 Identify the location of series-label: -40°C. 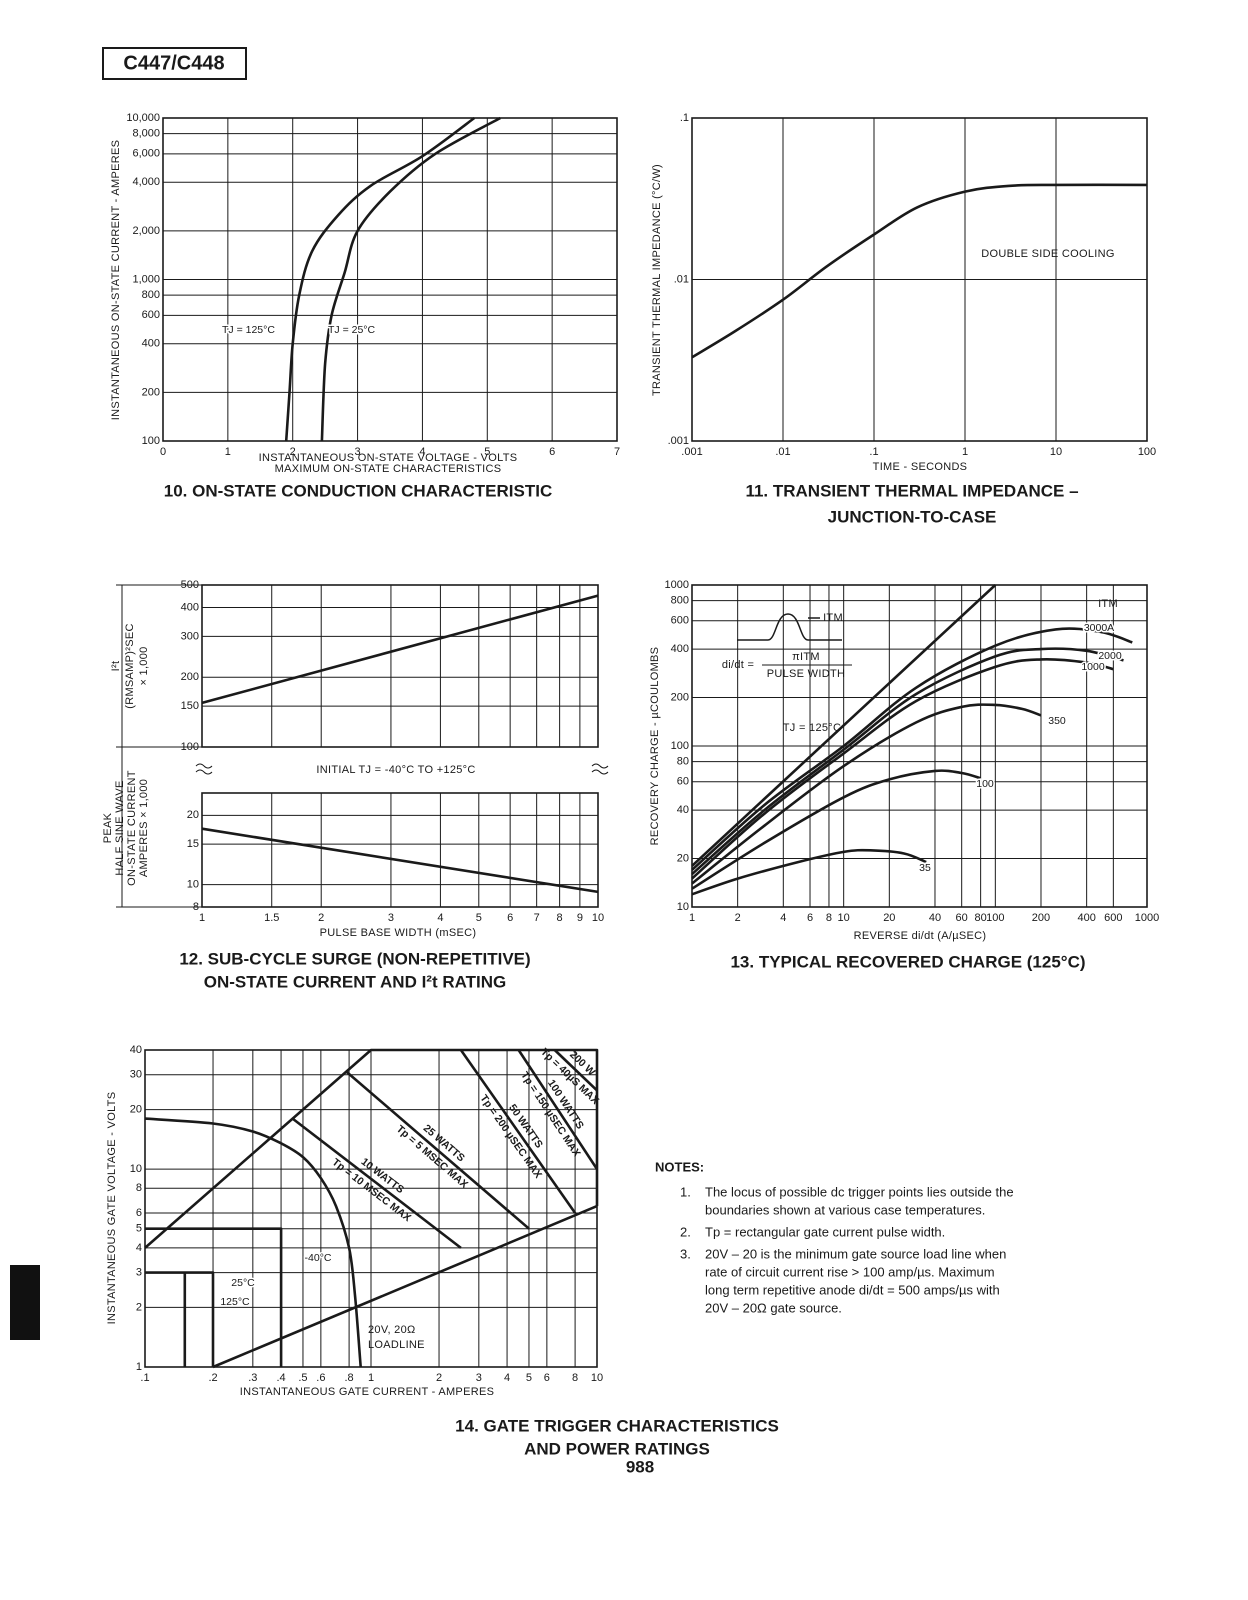
(318, 1258).